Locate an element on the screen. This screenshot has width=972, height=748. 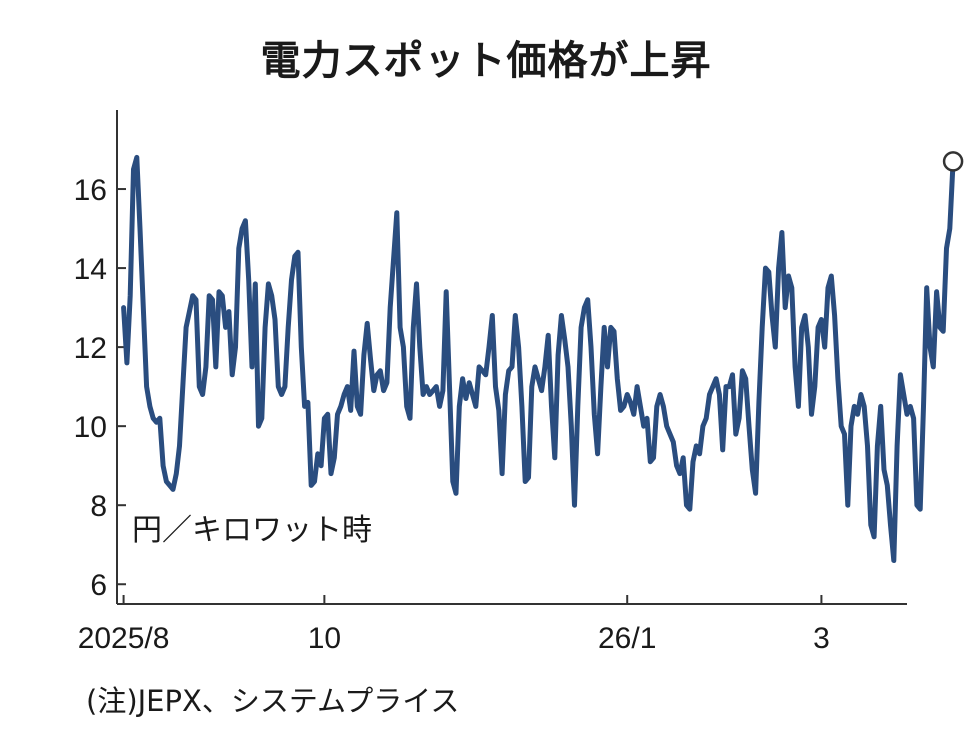
y-tick-label: 14 is located at coordinates (90, 269).